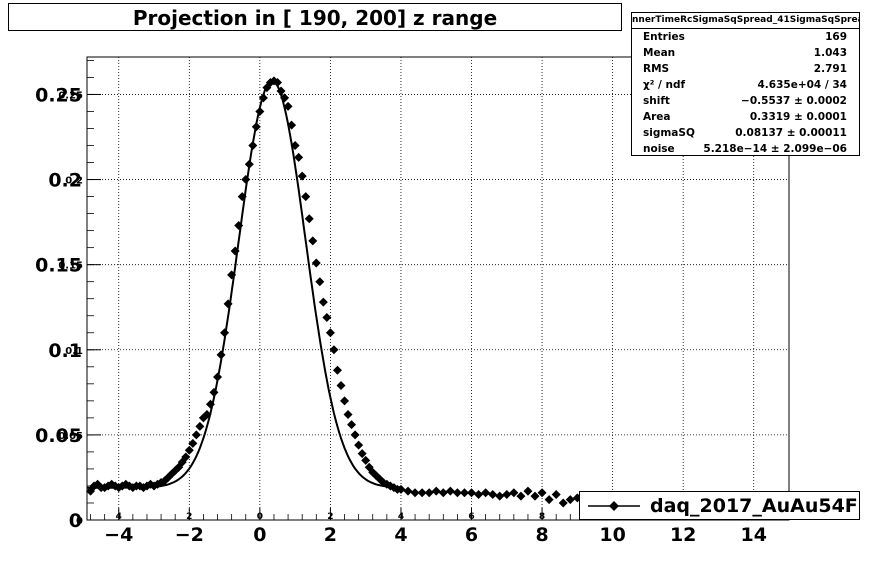 The height and width of the screenshot is (578, 878). What do you see at coordinates (70, 436) in the screenshot?
I see `y-inner-tick-label: 0.05` at bounding box center [70, 436].